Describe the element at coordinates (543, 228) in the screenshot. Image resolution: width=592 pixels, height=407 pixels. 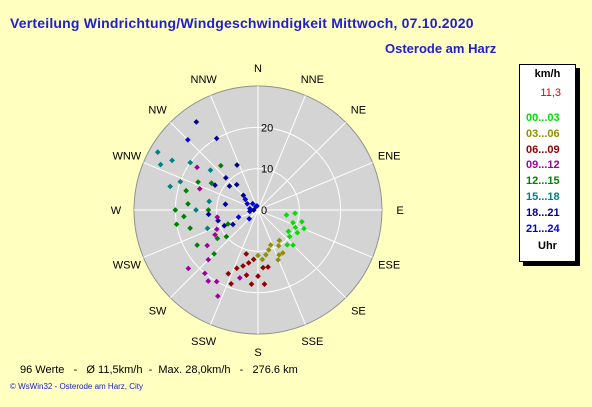
I see `legend-range-7: 21...24` at that location.